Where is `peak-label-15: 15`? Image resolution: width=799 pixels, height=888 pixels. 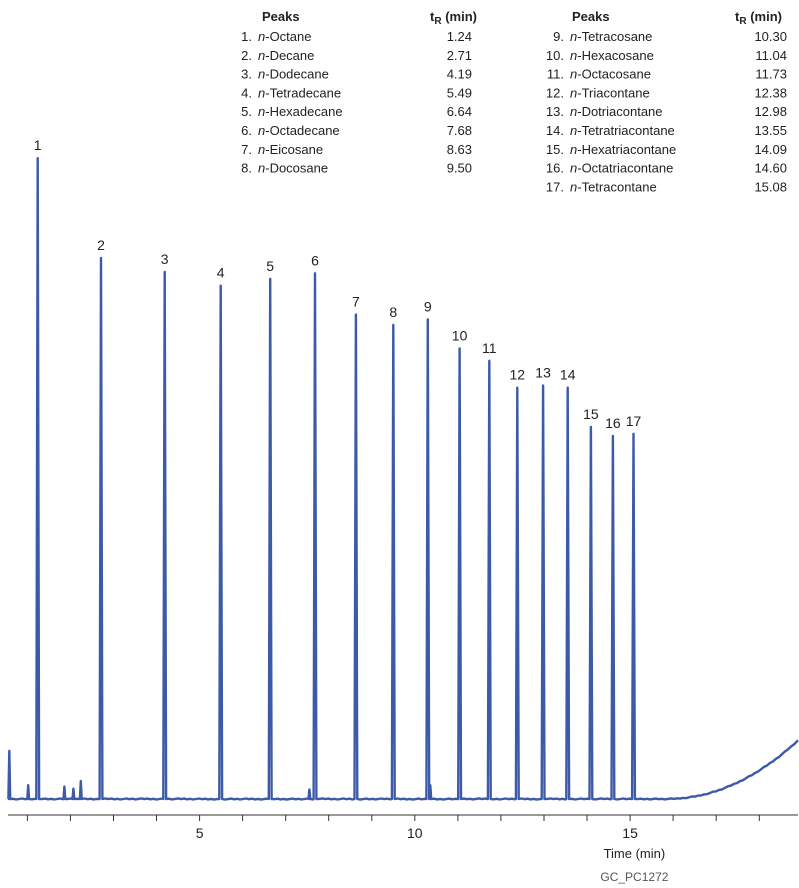 peak-label-15: 15 is located at coordinates (591, 414).